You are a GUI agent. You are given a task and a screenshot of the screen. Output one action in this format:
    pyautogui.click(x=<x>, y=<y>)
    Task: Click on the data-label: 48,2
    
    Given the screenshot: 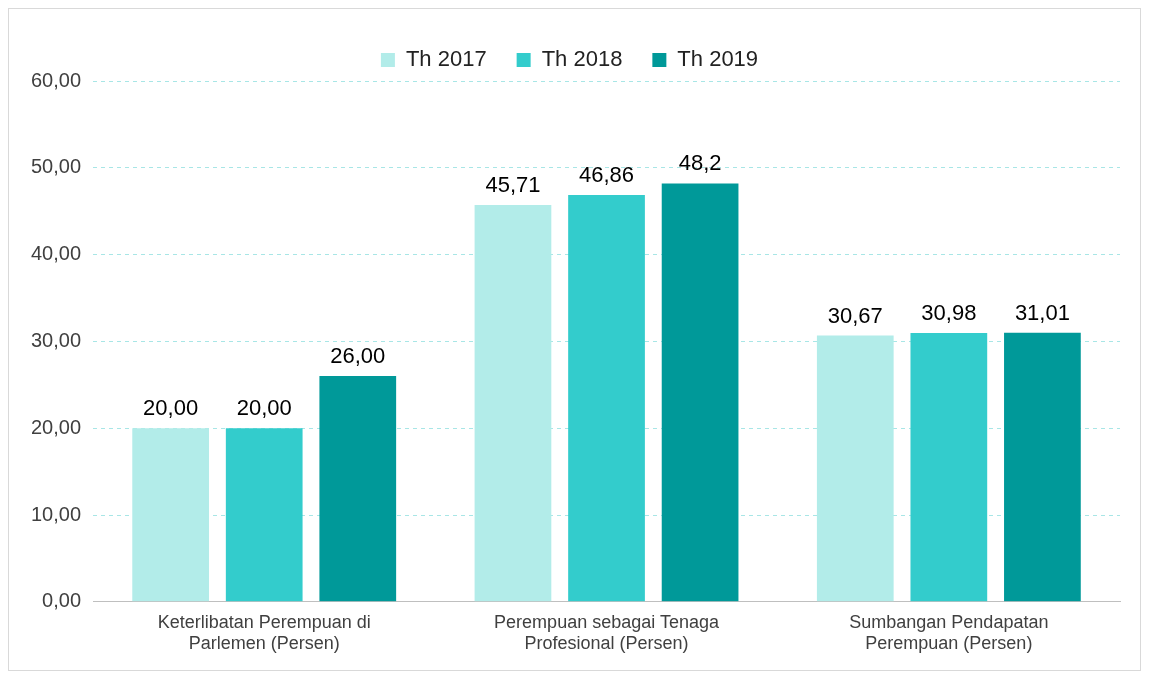 What is the action you would take?
    pyautogui.click(x=700, y=163)
    